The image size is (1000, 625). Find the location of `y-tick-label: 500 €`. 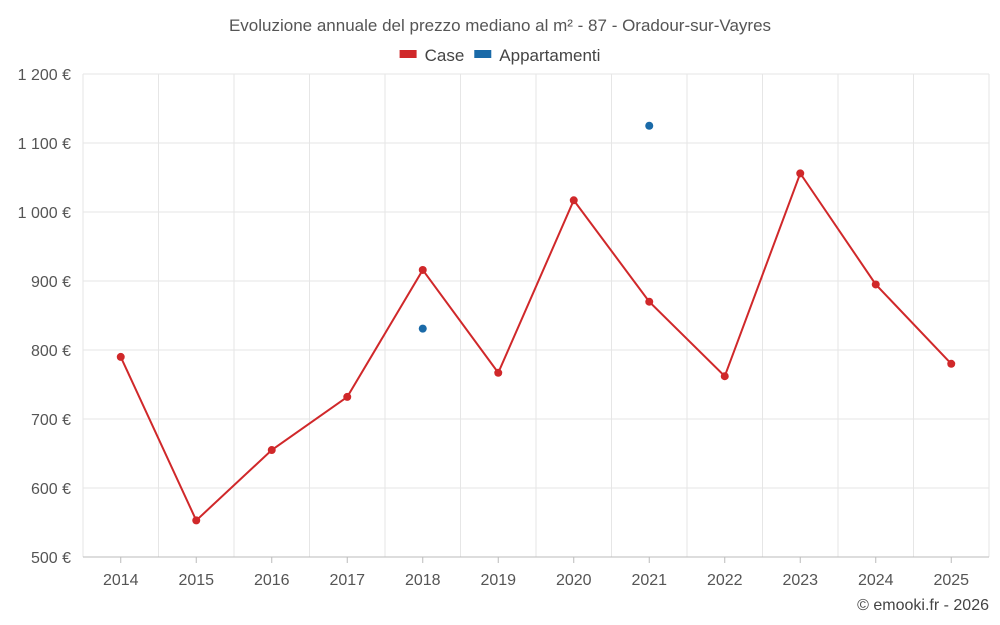

y-tick-label: 500 € is located at coordinates (51, 558).